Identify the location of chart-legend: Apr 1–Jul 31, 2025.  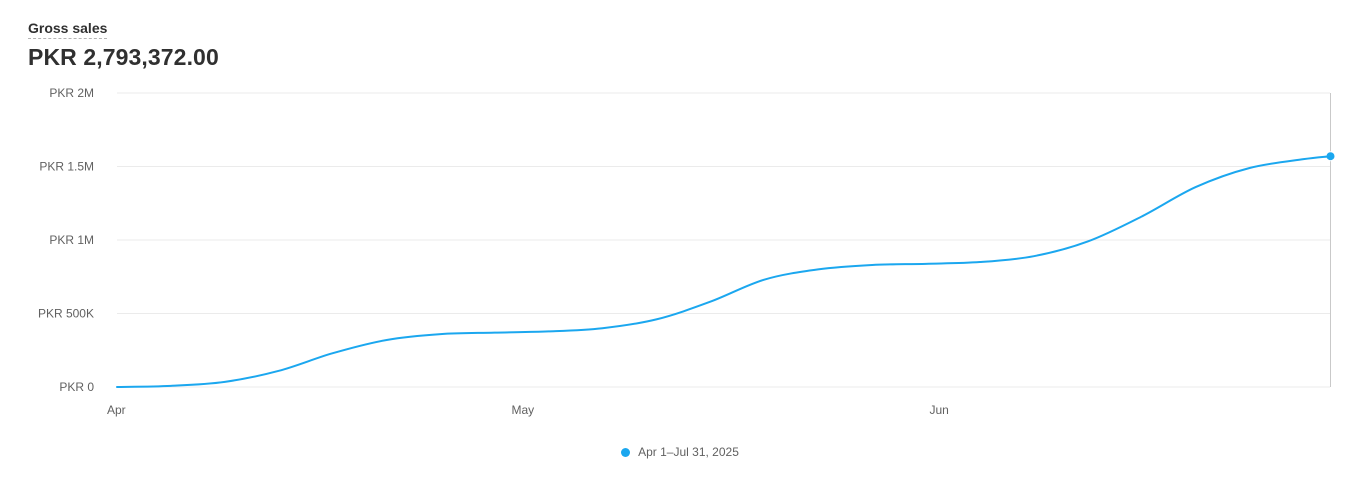
(680, 452).